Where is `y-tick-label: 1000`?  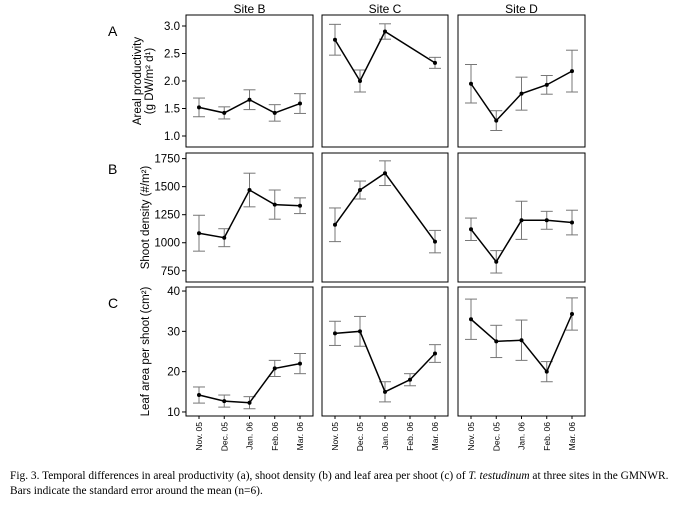
y-tick-label: 1000 is located at coordinates (167, 244).